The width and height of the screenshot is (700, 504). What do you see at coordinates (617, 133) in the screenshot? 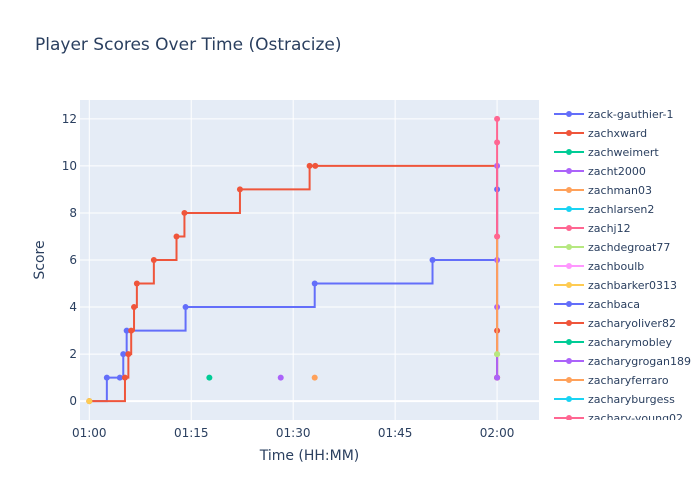
I see `legend-label: zachxward` at bounding box center [617, 133].